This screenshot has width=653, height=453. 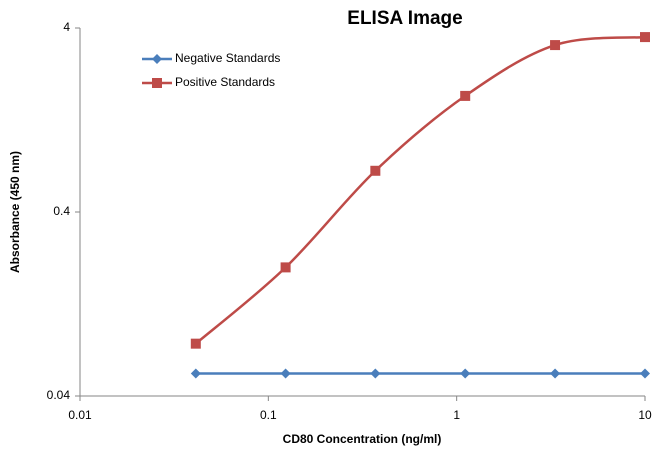 I want to click on x-tick-label: 0.01, so click(x=80, y=415).